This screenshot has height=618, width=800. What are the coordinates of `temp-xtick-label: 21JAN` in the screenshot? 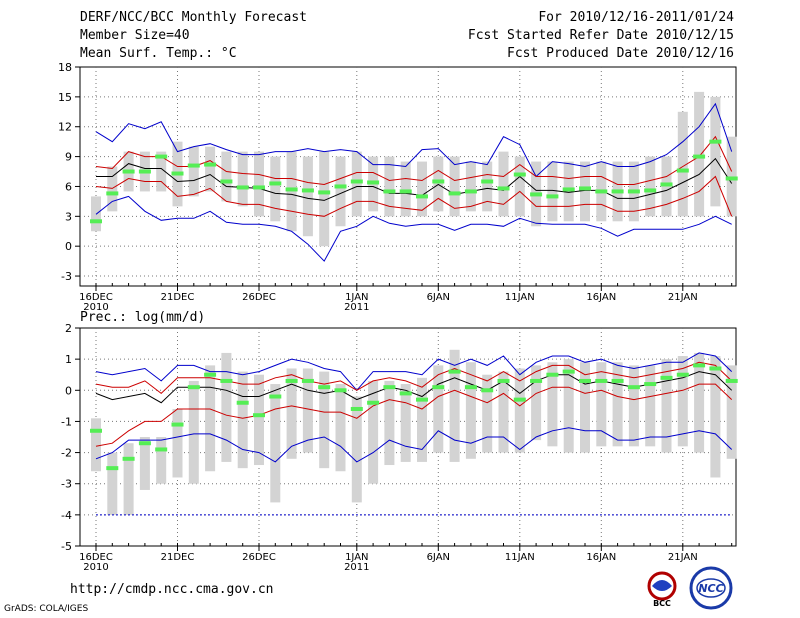 It's located at (683, 297).